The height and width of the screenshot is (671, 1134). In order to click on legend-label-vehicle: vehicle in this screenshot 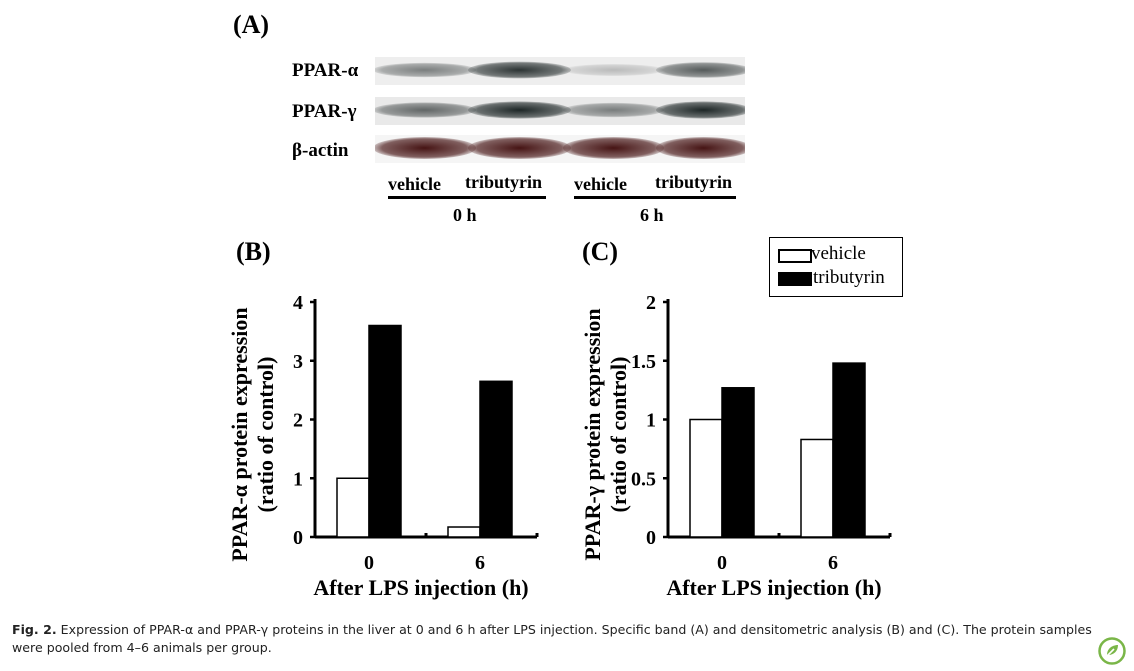, I will do `click(838, 253)`.